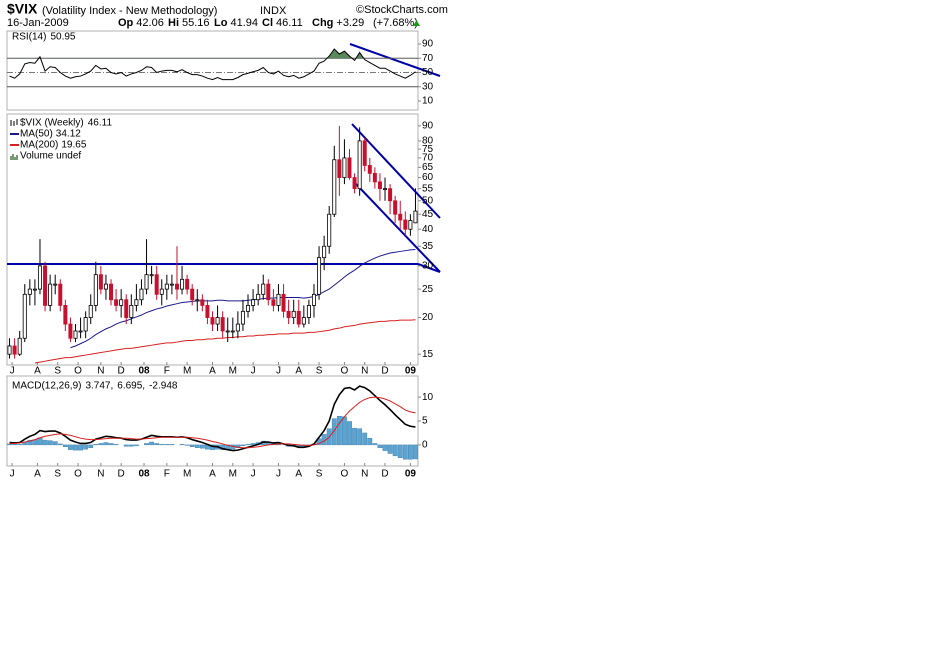  I want to click on y-tick-label: 50, so click(428, 72).